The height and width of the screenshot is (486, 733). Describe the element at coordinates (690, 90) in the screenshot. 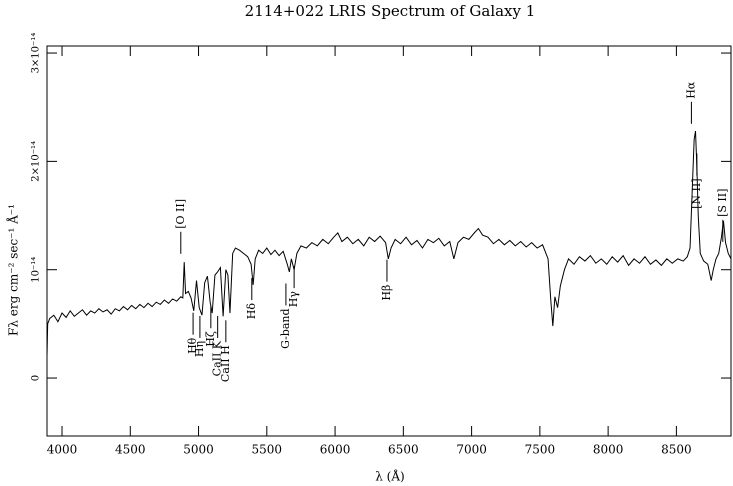

I see `line-label: Hα` at that location.